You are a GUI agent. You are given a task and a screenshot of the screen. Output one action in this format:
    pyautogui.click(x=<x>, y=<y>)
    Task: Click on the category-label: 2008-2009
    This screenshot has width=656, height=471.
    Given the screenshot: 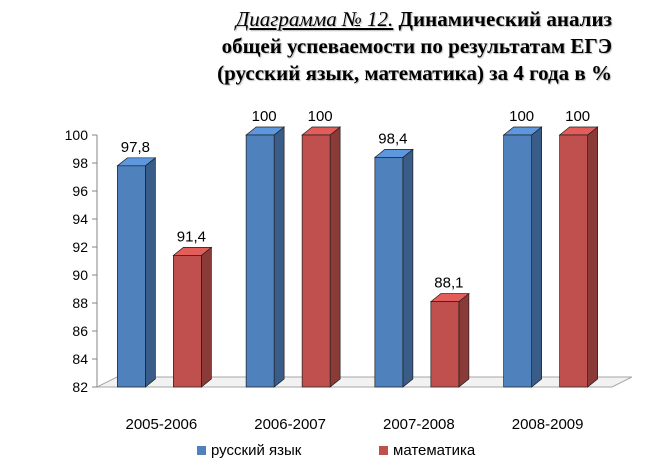 What is the action you would take?
    pyautogui.click(x=548, y=424)
    